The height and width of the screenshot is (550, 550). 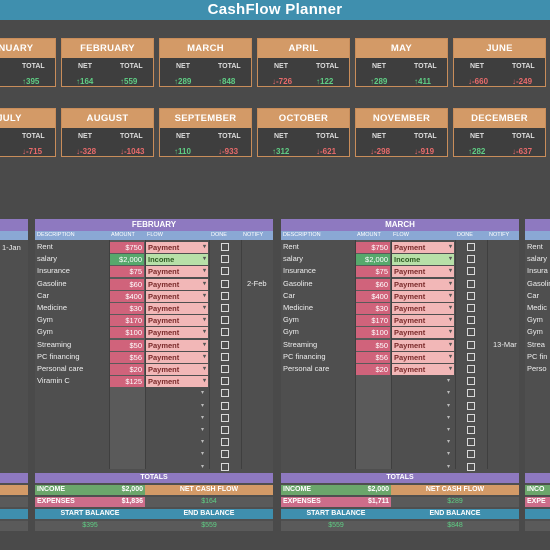 What do you see at coordinates (537, 368) in the screenshot?
I see `row-description: Perso` at bounding box center [537, 368].